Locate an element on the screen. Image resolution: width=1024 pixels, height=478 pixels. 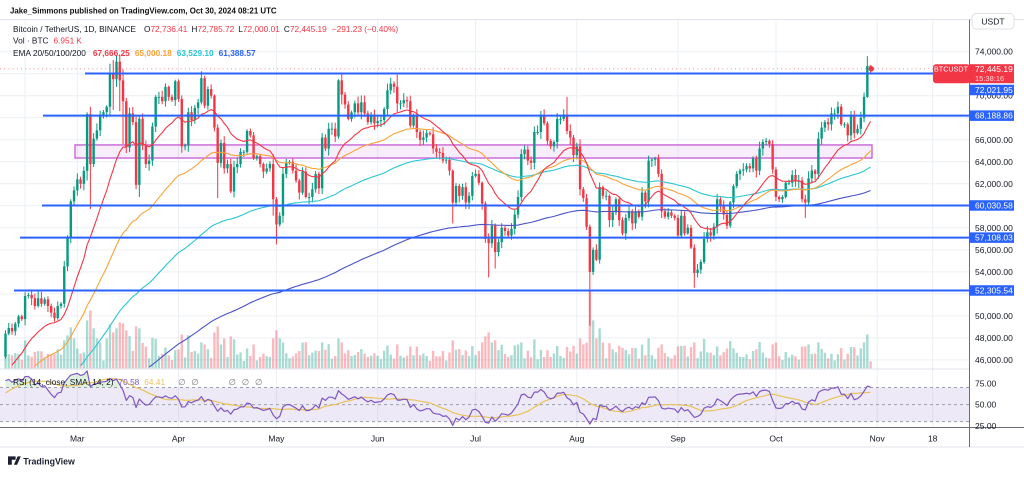
svg-text: Sep is located at coordinates (677, 439).